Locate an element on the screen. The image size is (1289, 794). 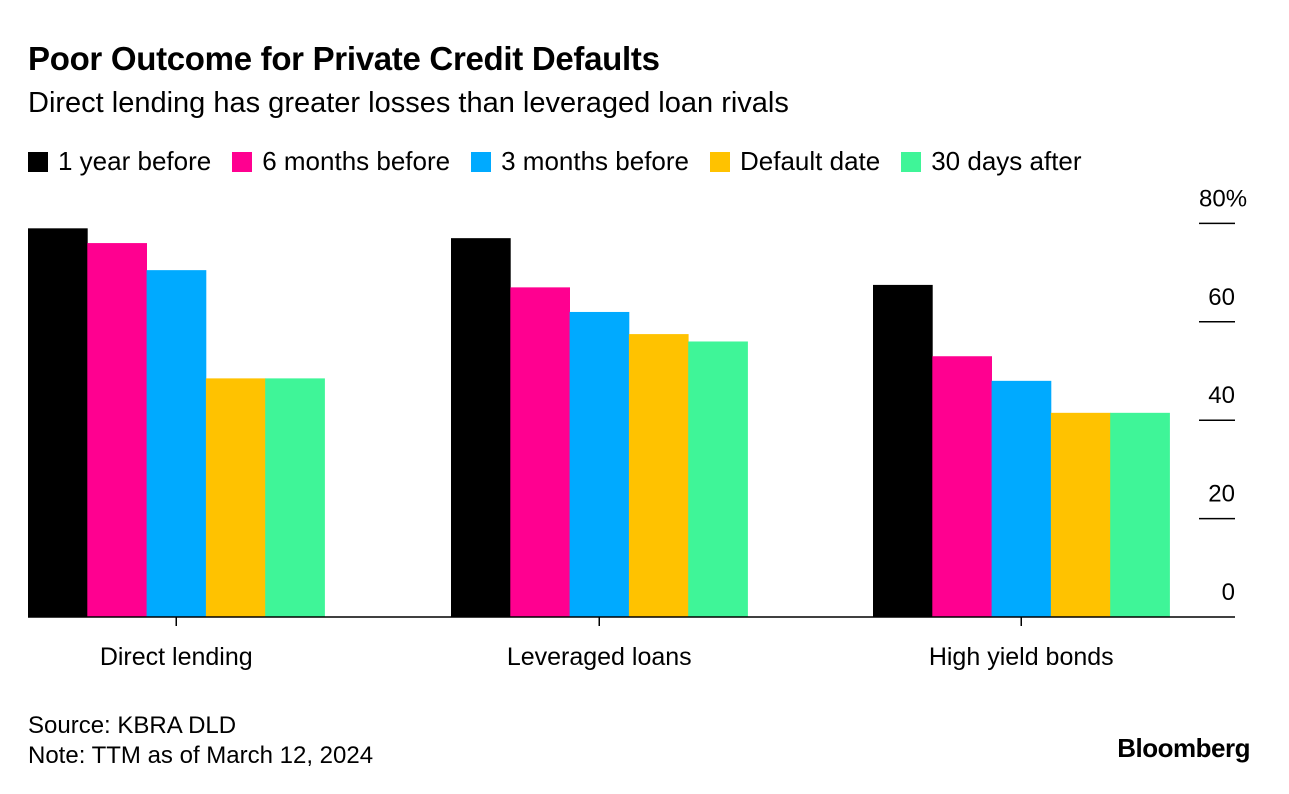
note-text: Note: TTM as of March 12, 2024 is located at coordinates (201, 755).